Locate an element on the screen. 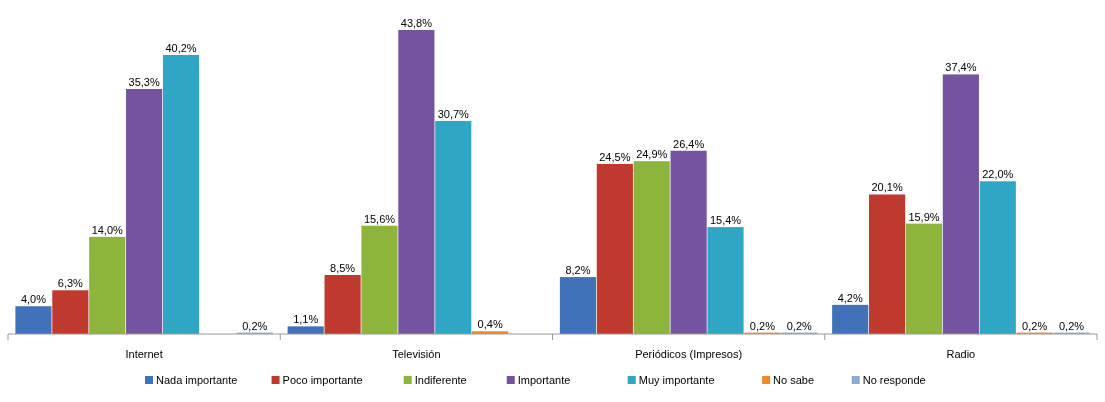 Image resolution: width=1105 pixels, height=402 pixels. data-label: 26,4% is located at coordinates (689, 143).